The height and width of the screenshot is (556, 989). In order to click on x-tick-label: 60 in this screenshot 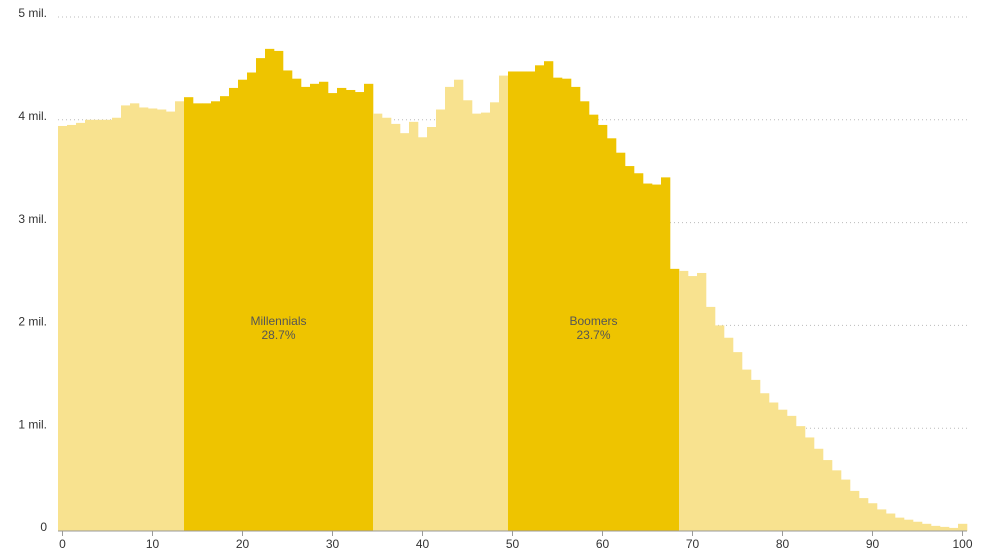, I will do `click(603, 544)`.